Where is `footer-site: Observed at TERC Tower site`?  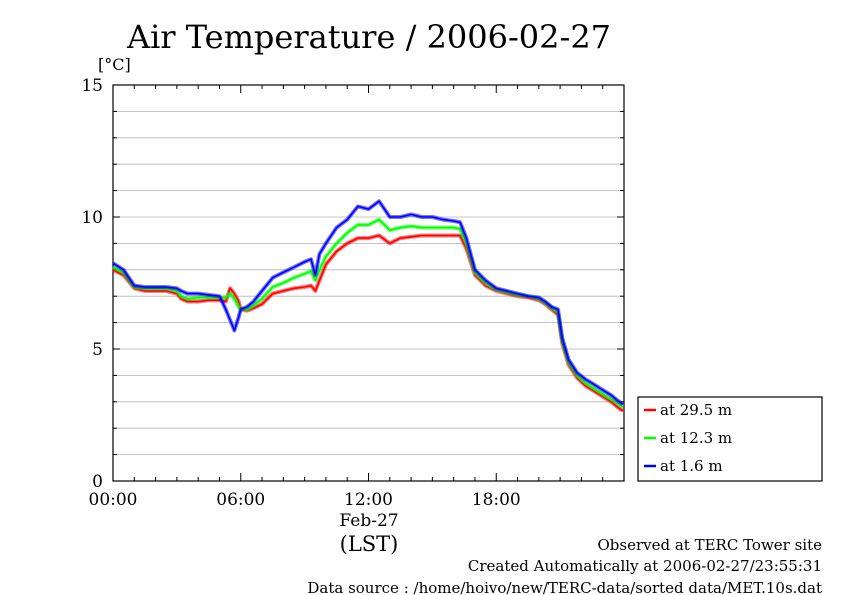
footer-site: Observed at TERC Tower site is located at coordinates (709, 545).